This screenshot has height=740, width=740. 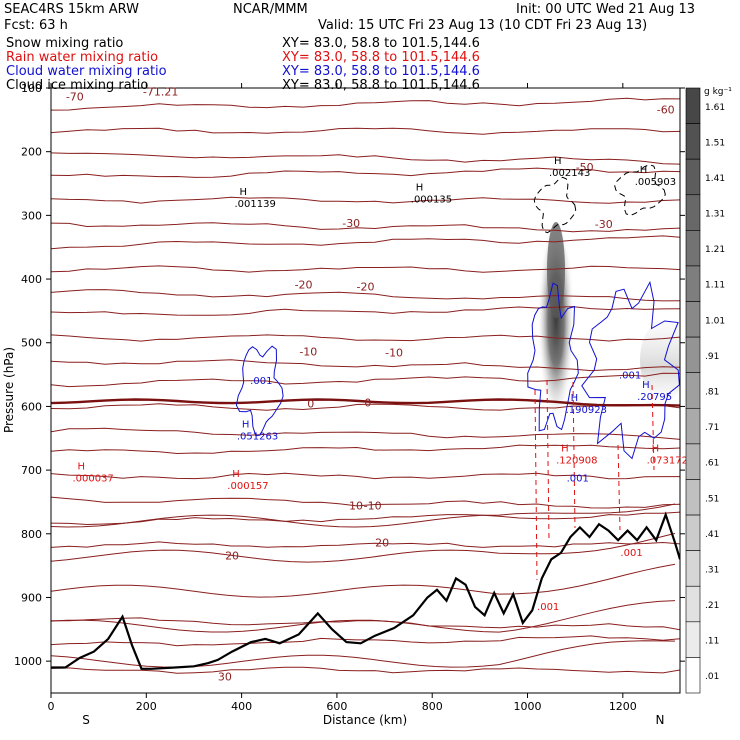 What do you see at coordinates (31, 215) in the screenshot?
I see `y-tick-label: 300` at bounding box center [31, 215].